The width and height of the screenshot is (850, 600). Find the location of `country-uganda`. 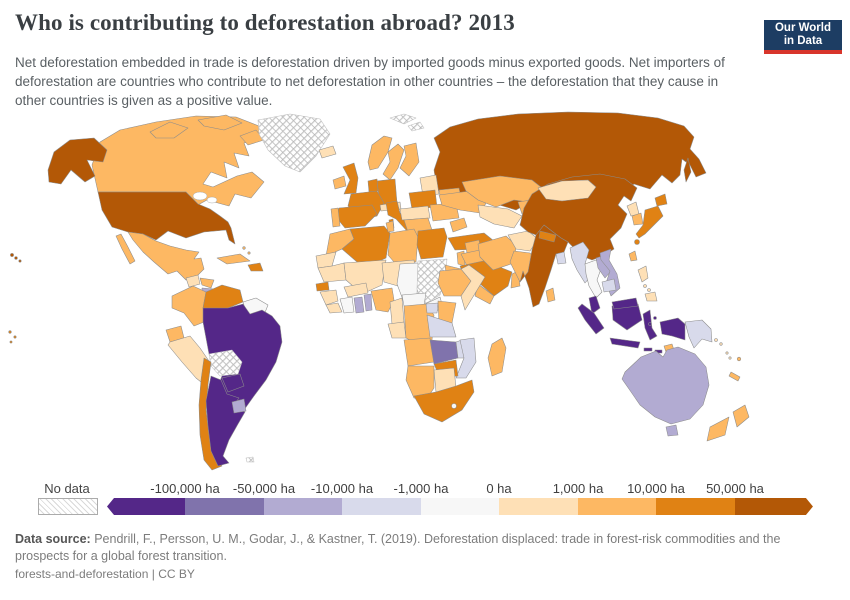

country-uganda is located at coordinates (432, 308).